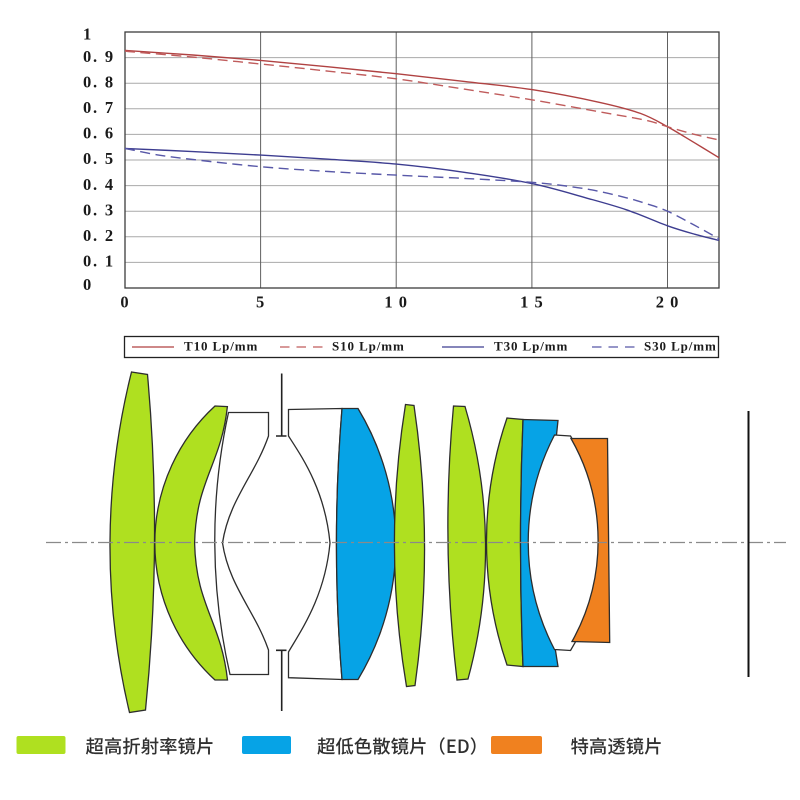 The height and width of the screenshot is (800, 800). I want to click on svg-text: S10 Lp/mm, so click(368, 346).